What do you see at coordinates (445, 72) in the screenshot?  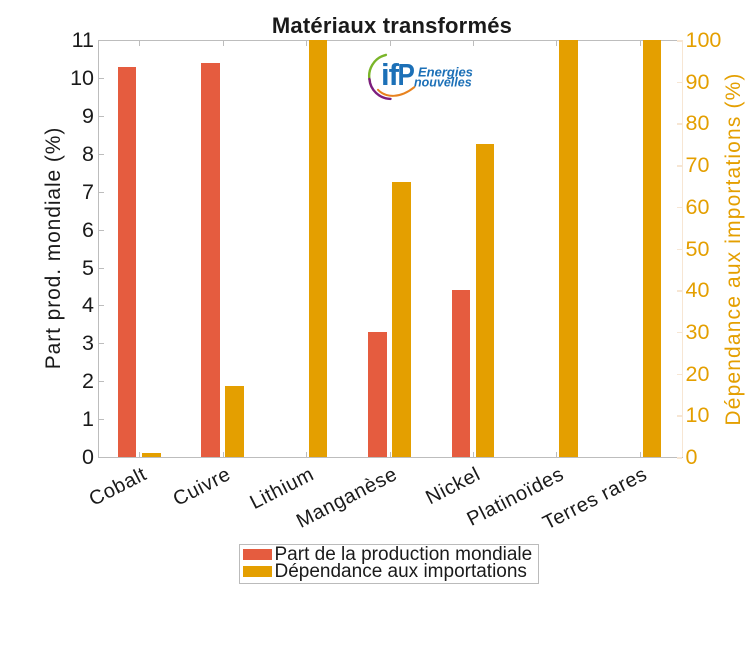 I see `svg-text: Energies` at bounding box center [445, 72].